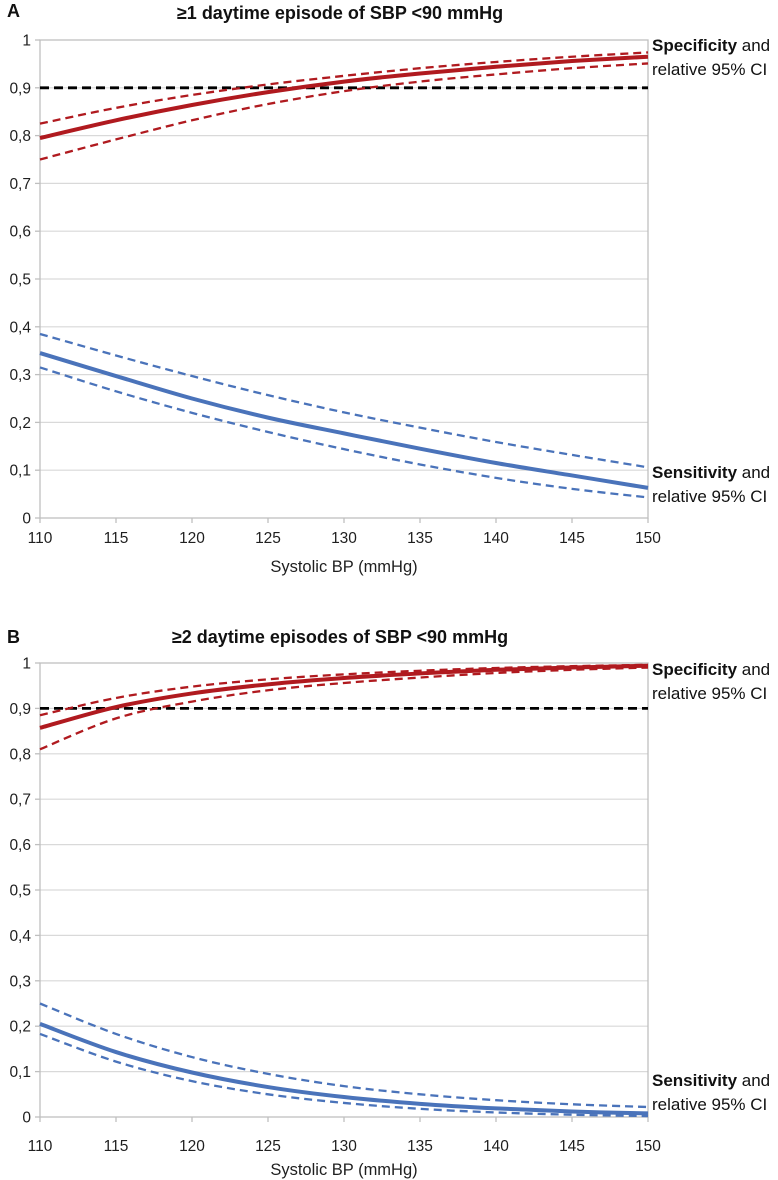  What do you see at coordinates (343, 1170) in the screenshot?
I see `panel-b-x-axis-title: Systolic BP (mmHg)` at bounding box center [343, 1170].